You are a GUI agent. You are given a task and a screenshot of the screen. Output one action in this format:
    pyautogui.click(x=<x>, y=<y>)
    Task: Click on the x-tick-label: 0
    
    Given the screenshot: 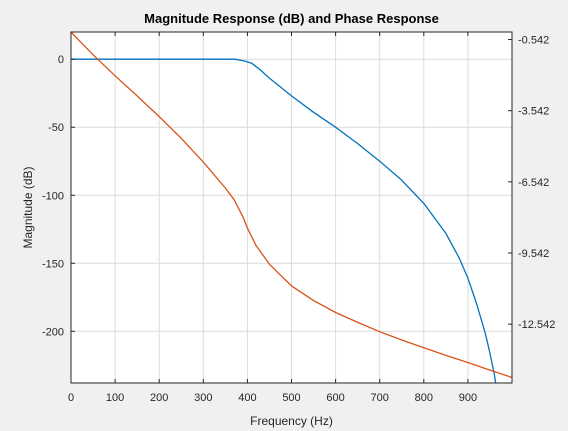 What is the action you would take?
    pyautogui.click(x=71, y=398)
    